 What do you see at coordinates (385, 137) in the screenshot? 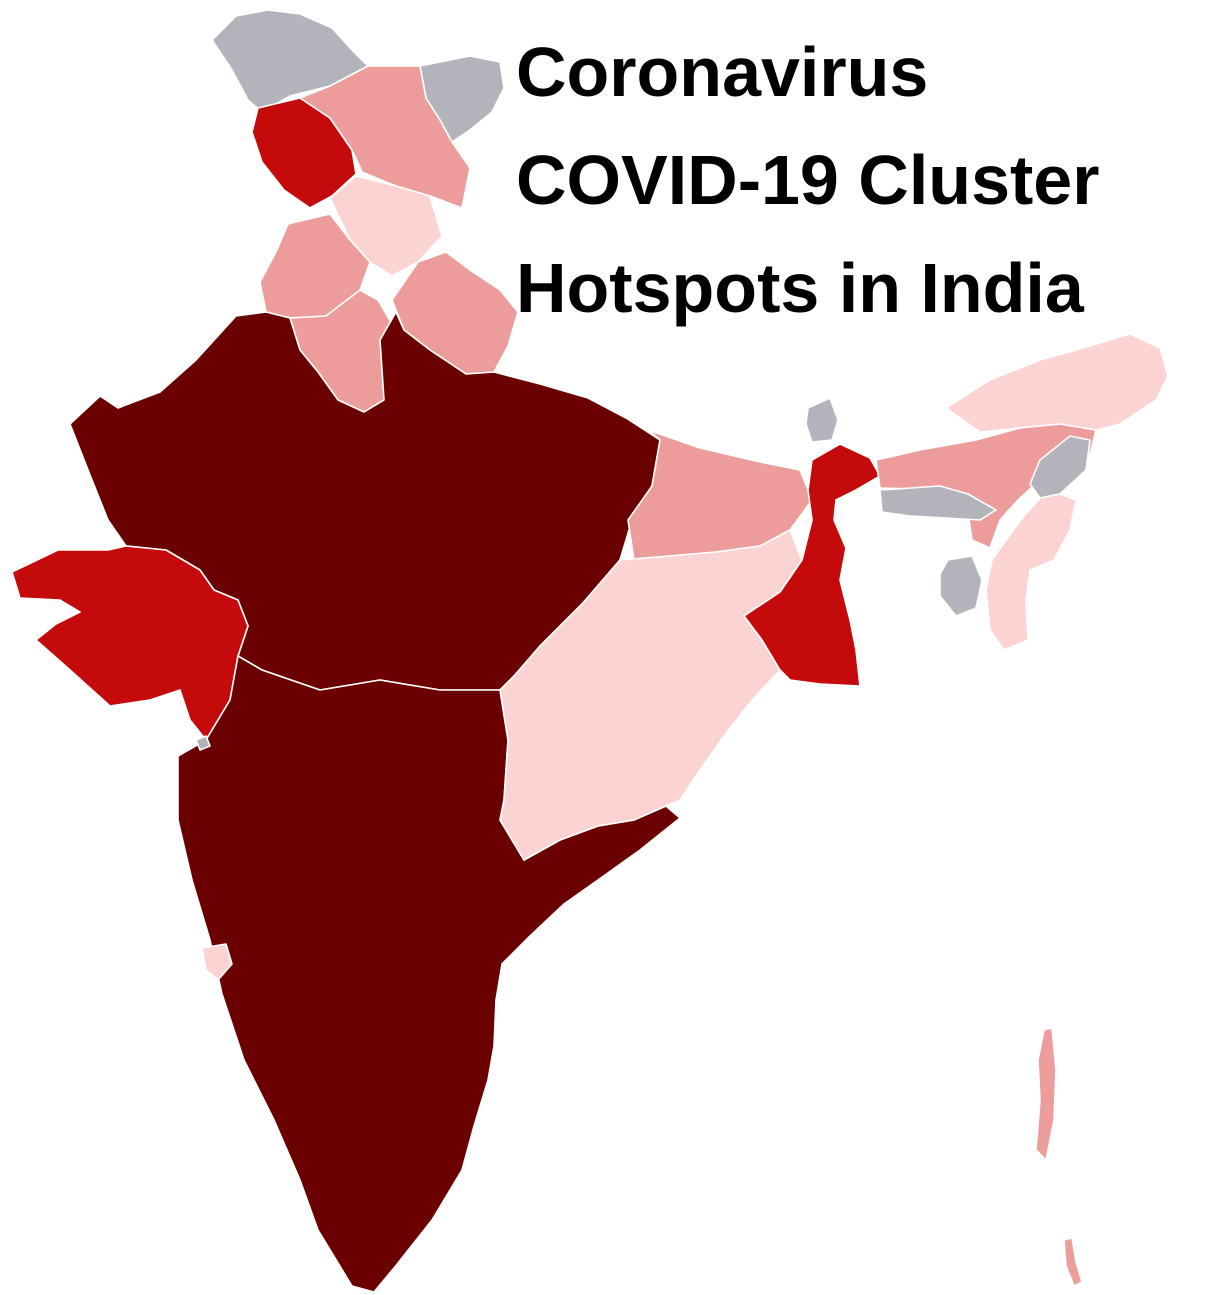
I see `region-ladakh` at bounding box center [385, 137].